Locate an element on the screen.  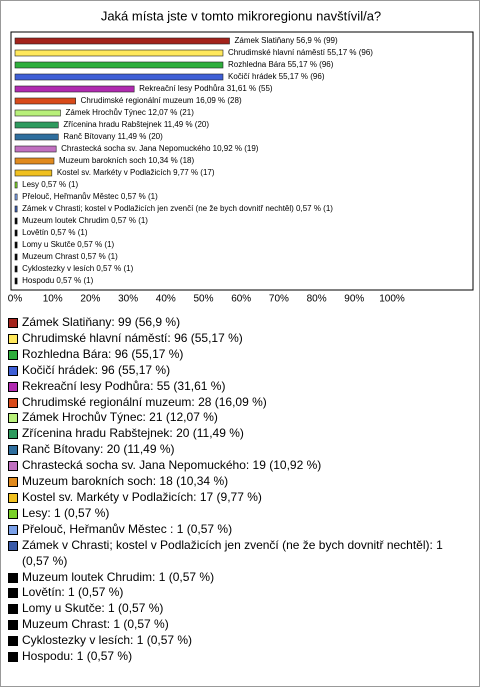
legend-text: Zámek Slatiňany: 99 (56,9 %) is located at coordinates (101, 322).